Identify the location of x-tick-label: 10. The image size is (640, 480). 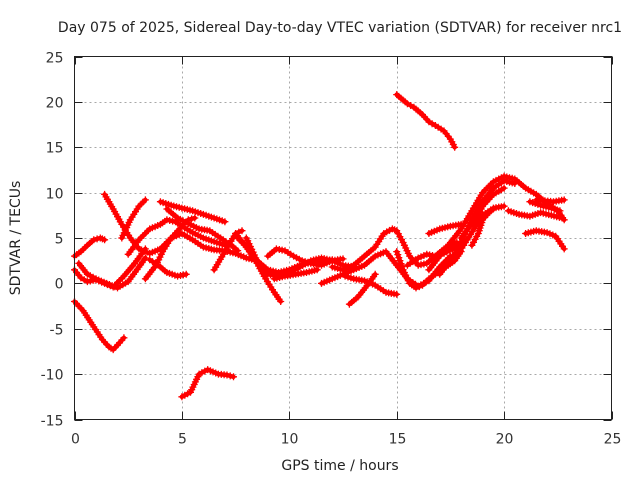
(290, 440).